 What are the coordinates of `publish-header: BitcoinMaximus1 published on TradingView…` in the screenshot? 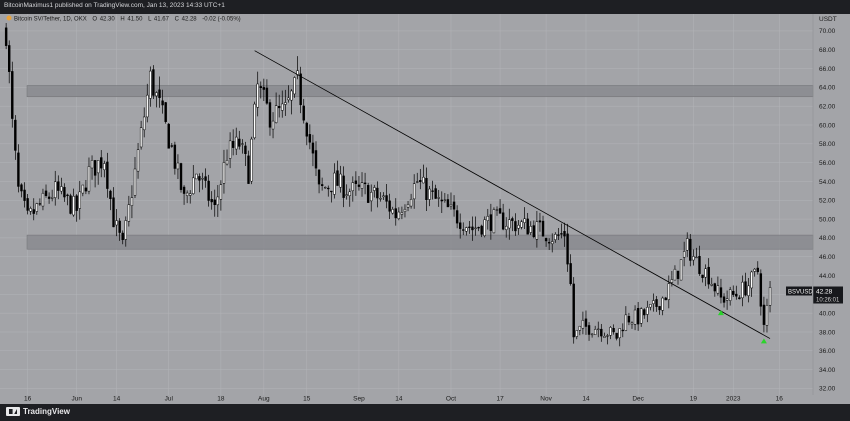 It's located at (425, 7).